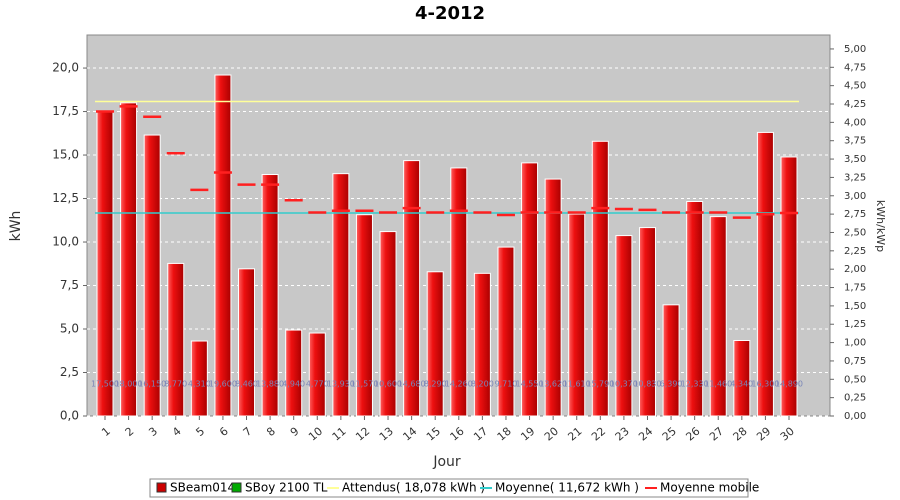  What do you see at coordinates (435, 384) in the screenshot?
I see `data-label: 8,290` at bounding box center [435, 384].